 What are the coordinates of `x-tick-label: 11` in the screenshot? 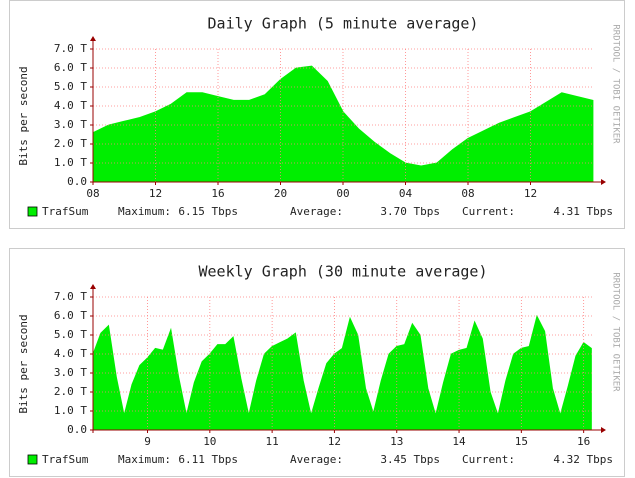 It's located at (272, 441).